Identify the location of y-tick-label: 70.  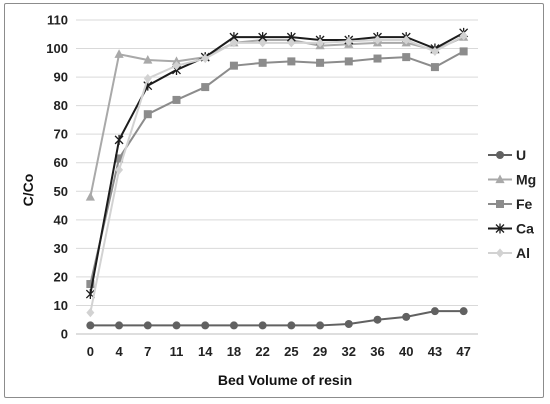
(61, 134).